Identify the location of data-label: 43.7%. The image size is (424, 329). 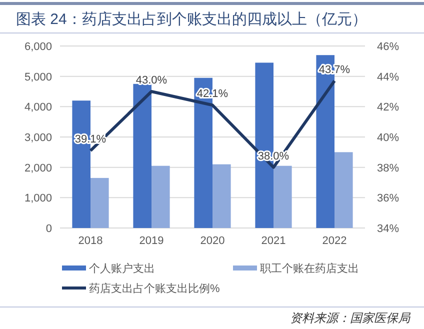
(334, 70).